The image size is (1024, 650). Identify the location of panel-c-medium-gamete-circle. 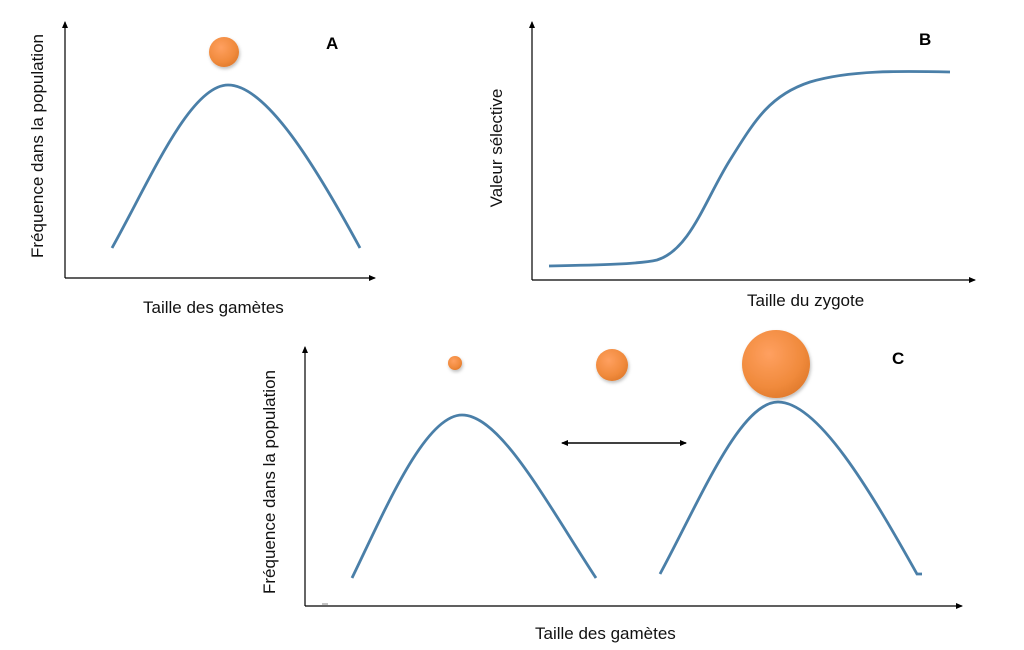
(612, 365).